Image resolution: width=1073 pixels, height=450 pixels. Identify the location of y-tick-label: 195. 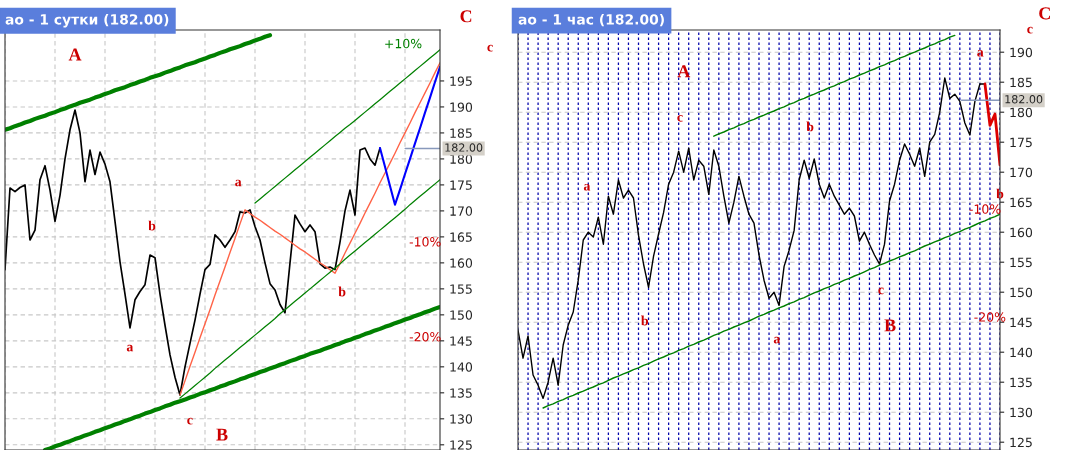
(461, 81).